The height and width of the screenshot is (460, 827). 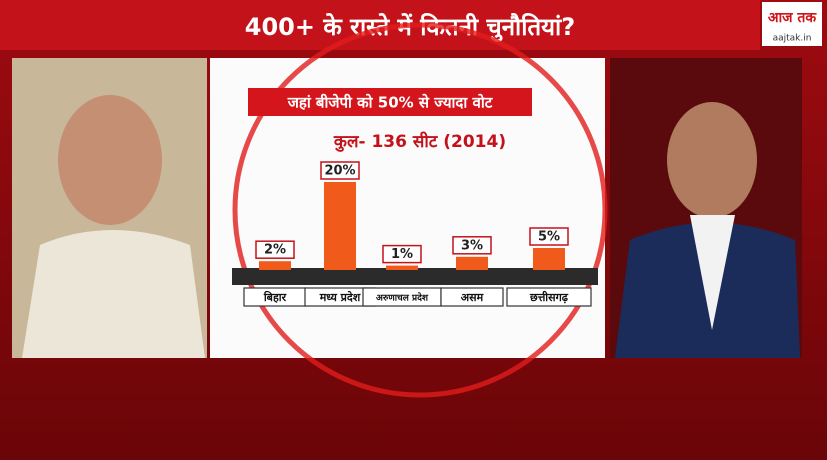 I want to click on category-label: असम, so click(x=472, y=297).